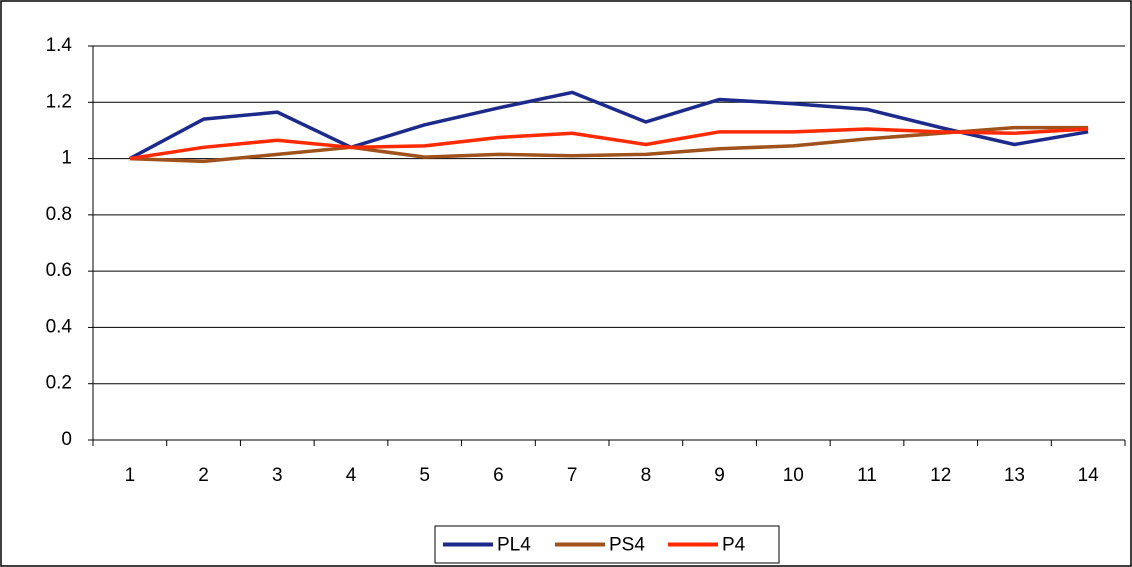  Describe the element at coordinates (277, 475) in the screenshot. I see `x-tick-label: 3` at that location.